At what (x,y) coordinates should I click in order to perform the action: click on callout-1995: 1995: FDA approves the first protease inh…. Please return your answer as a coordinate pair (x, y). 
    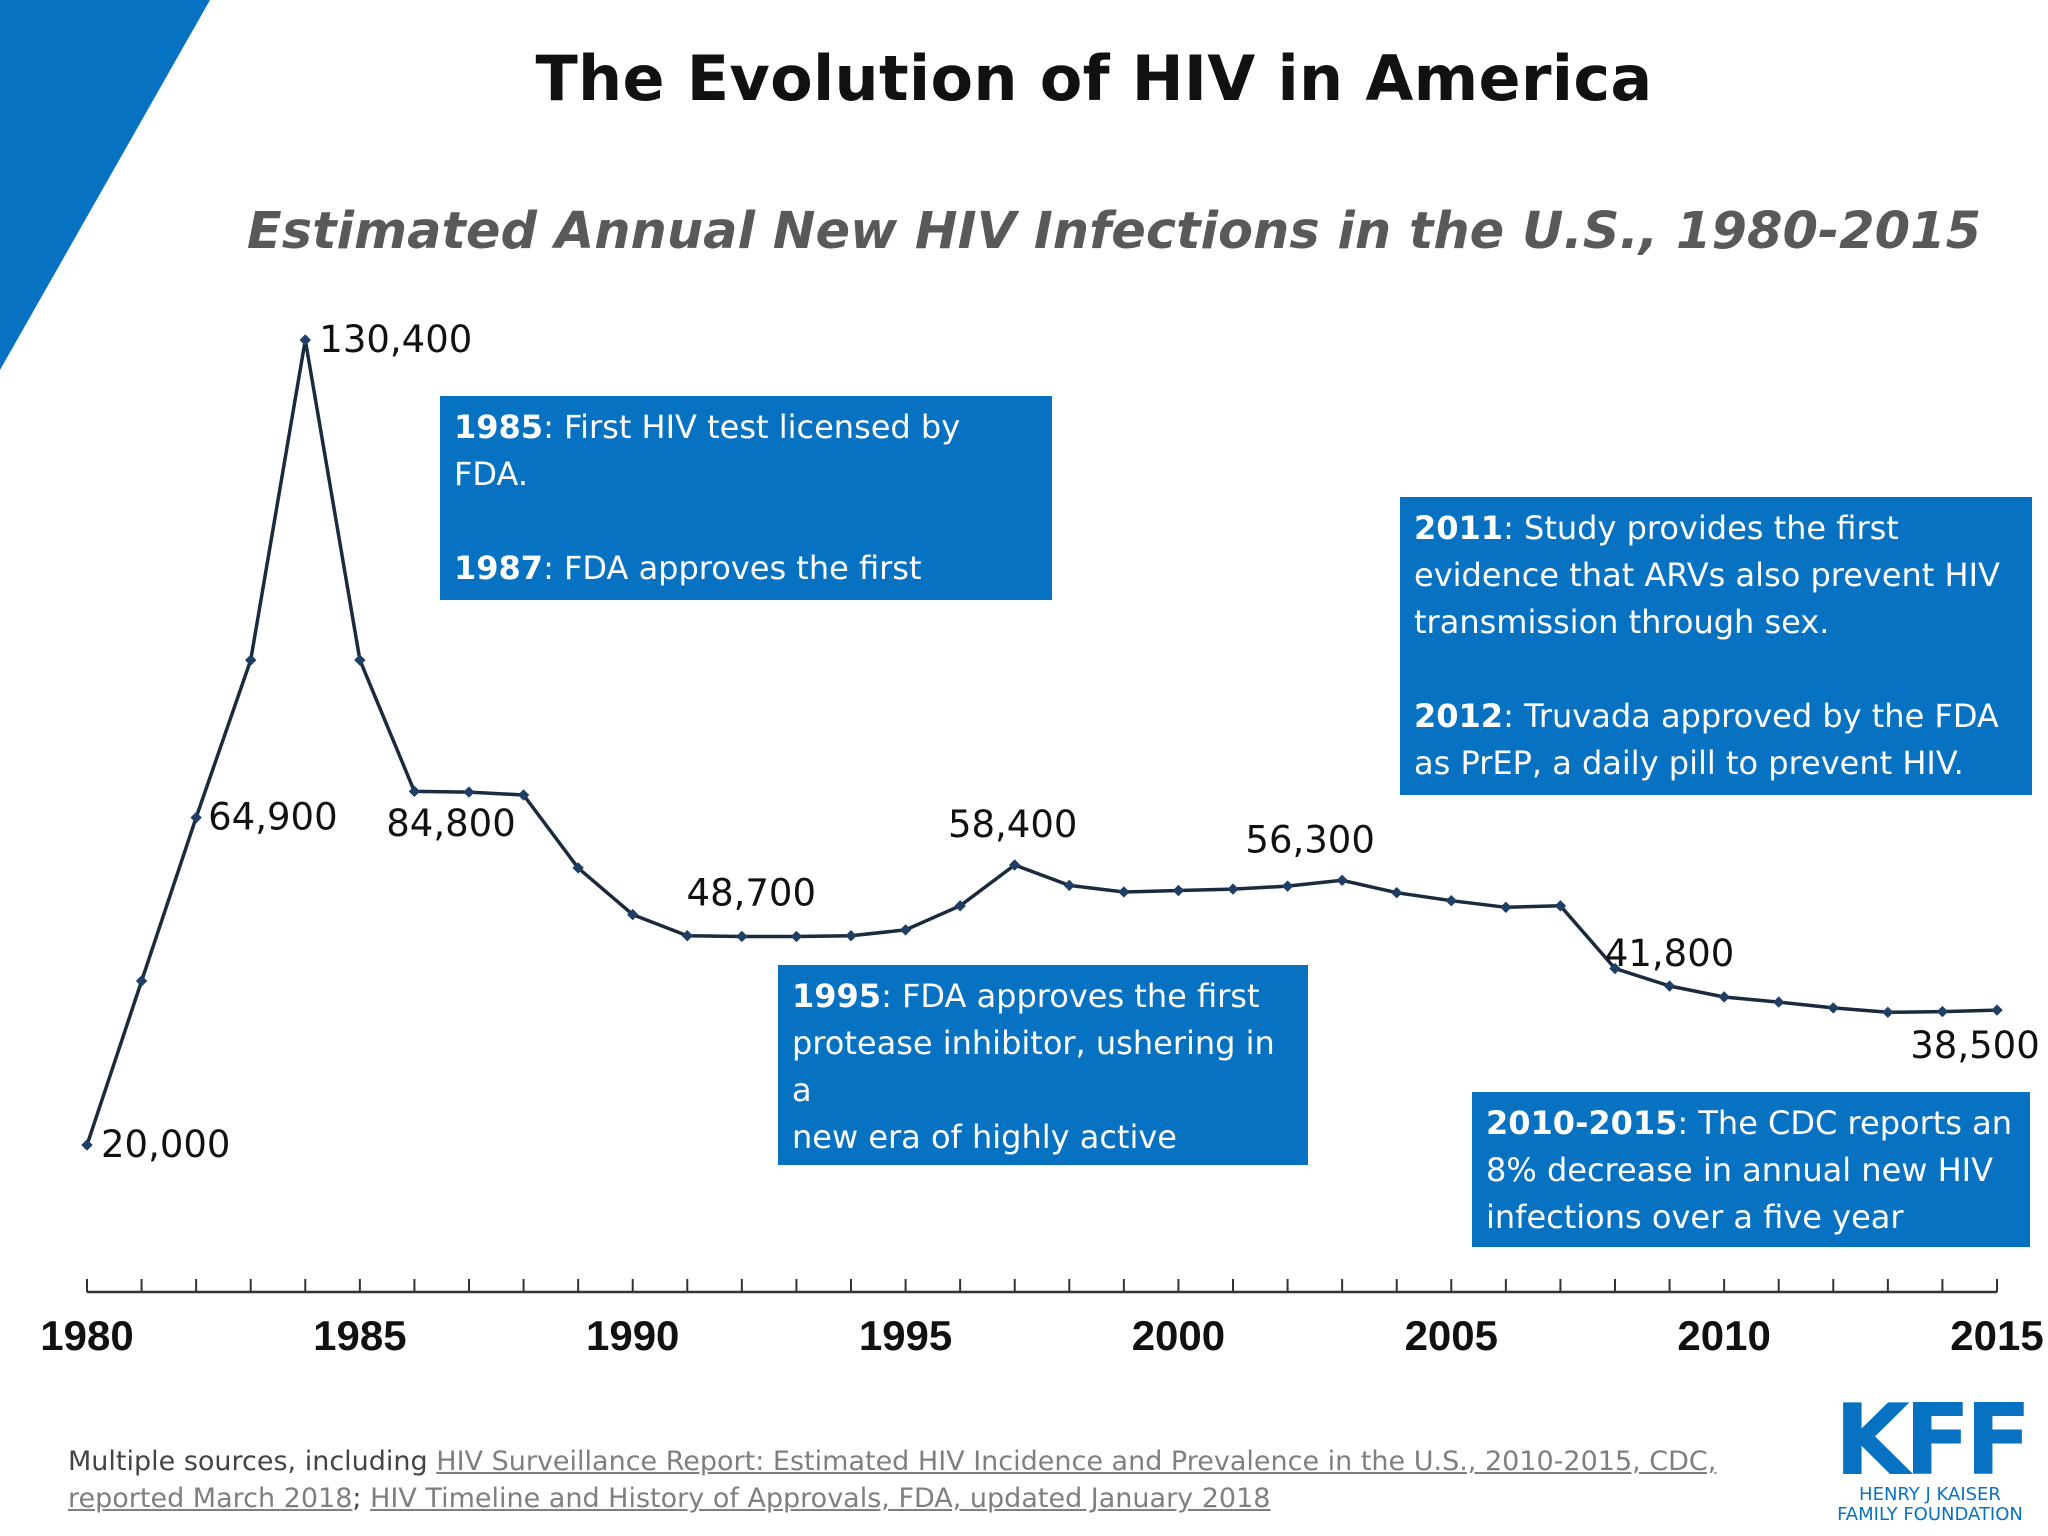
    Looking at the image, I should click on (1043, 1084).